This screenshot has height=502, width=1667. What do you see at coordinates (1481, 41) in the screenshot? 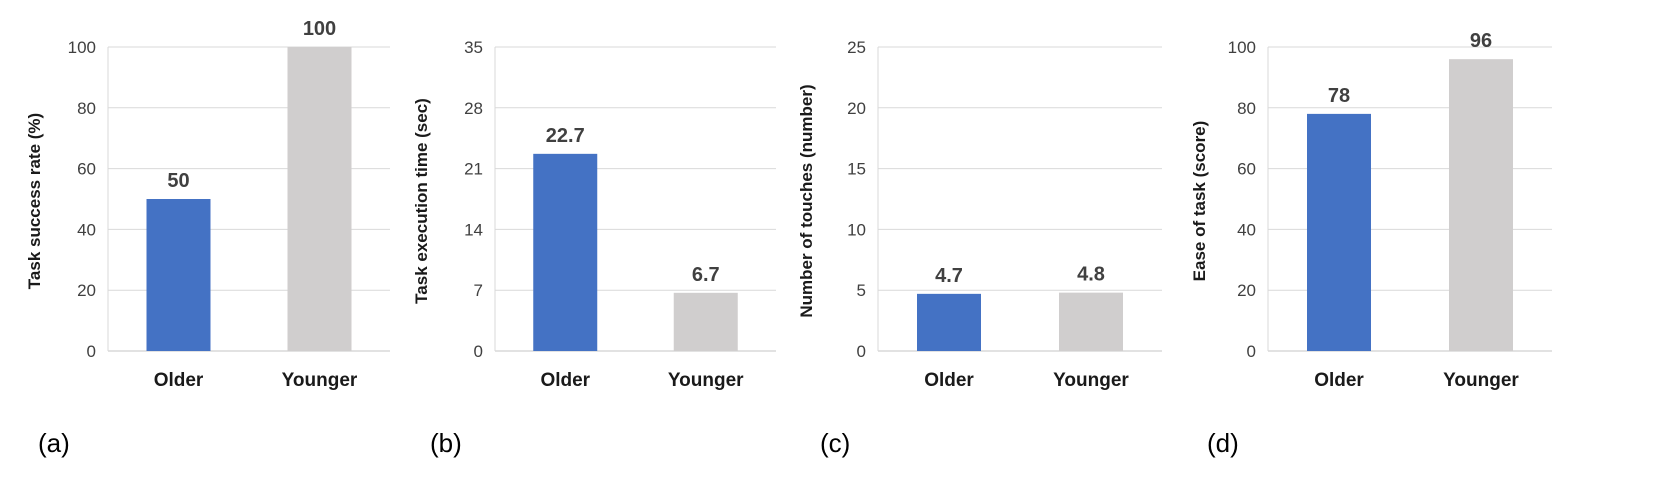
I see `data-label: 96` at bounding box center [1481, 41].